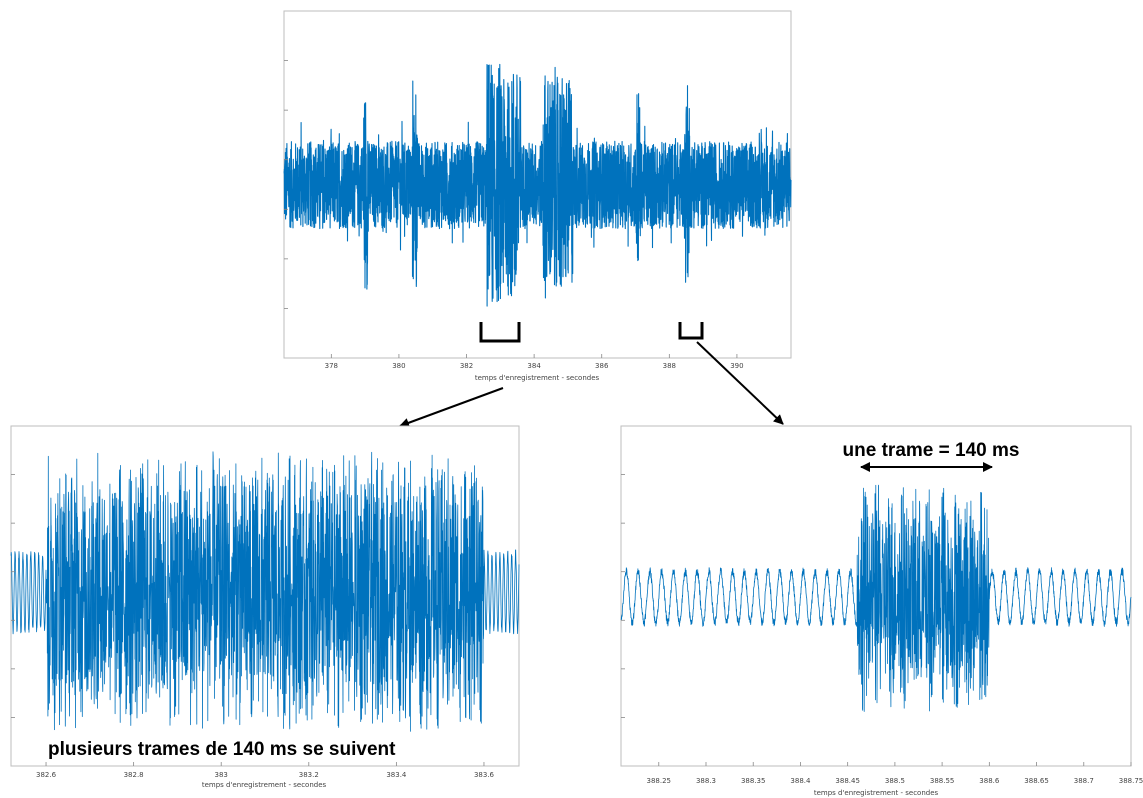  What do you see at coordinates (1036, 781) in the screenshot?
I see `x-tick-label: 388.65` at bounding box center [1036, 781].